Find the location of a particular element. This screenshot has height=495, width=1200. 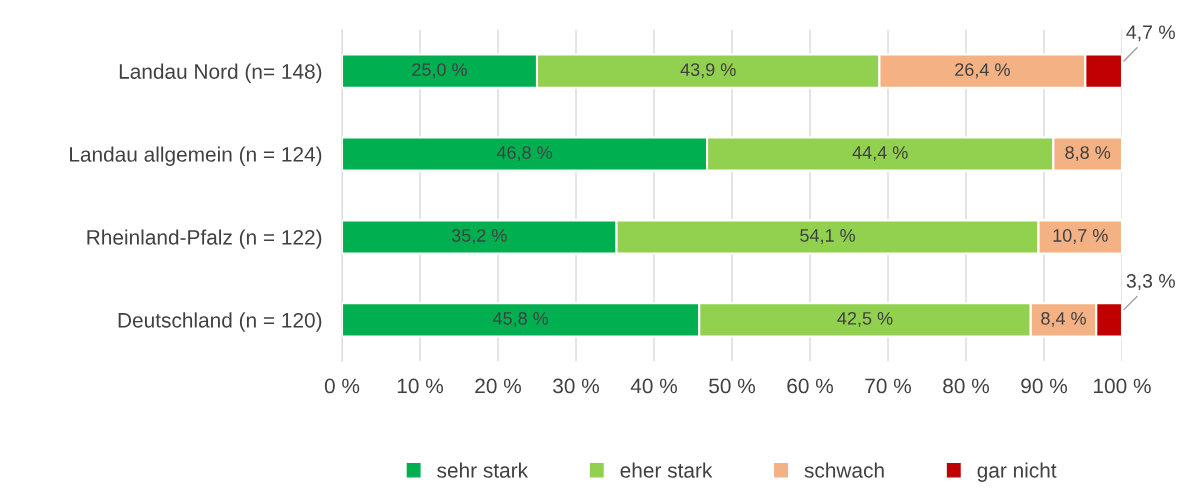

x-tick-label: 70 % is located at coordinates (888, 386).